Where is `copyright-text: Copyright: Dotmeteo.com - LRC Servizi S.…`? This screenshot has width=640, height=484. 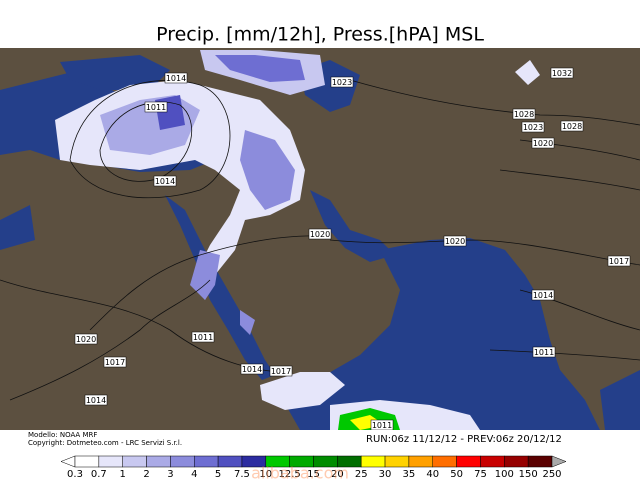 copyright-text: Copyright: Dotmeteo.com - LRC Servizi S.… is located at coordinates (105, 443).